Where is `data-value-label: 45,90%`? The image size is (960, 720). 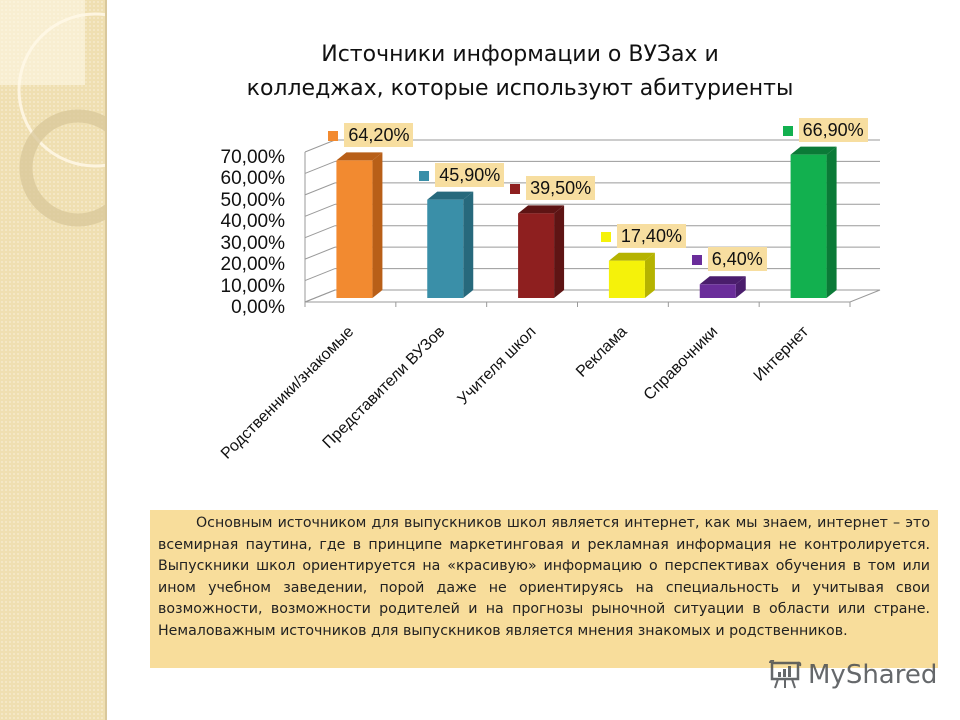
data-value-label: 45,90% is located at coordinates (470, 174).